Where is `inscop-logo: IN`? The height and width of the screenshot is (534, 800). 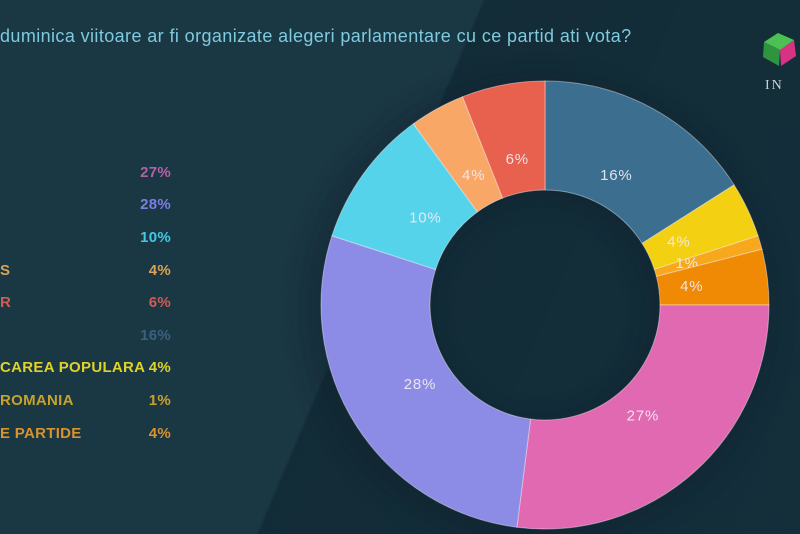 inscop-logo: IN is located at coordinates (780, 61).